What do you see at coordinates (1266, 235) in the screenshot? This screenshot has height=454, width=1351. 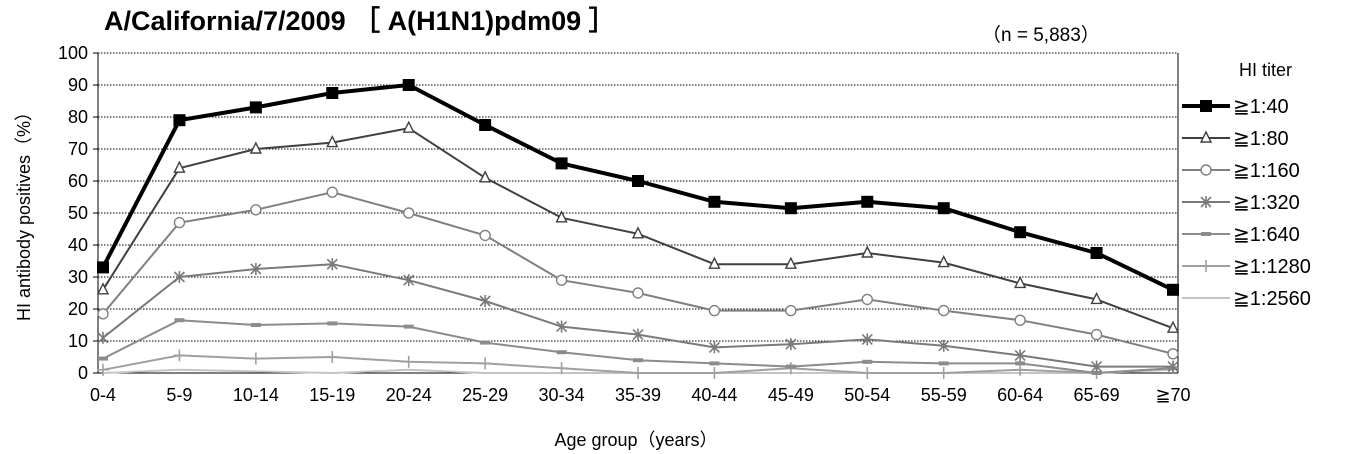 I see `legend-label: ≧1:640` at bounding box center [1266, 235].